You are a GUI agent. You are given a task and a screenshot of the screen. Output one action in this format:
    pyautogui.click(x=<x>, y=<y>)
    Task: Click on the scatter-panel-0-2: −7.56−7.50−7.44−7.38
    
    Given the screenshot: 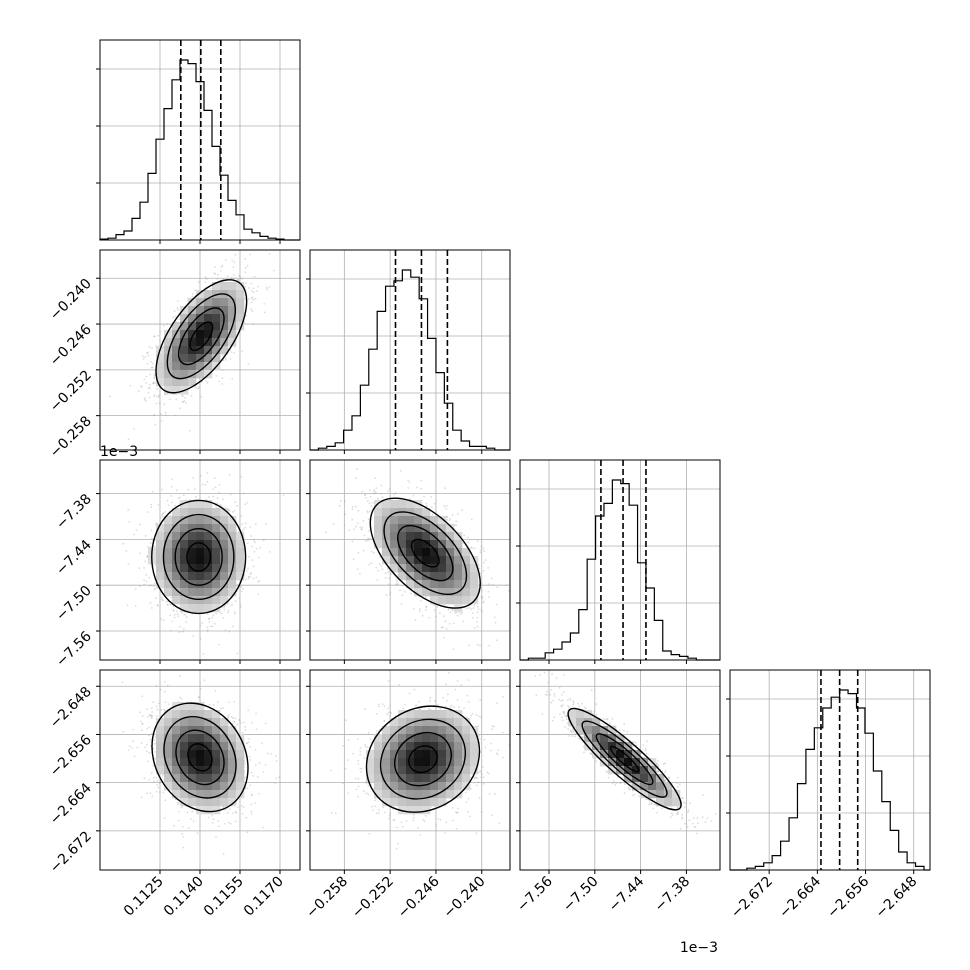 What is the action you would take?
    pyautogui.click(x=177, y=564)
    